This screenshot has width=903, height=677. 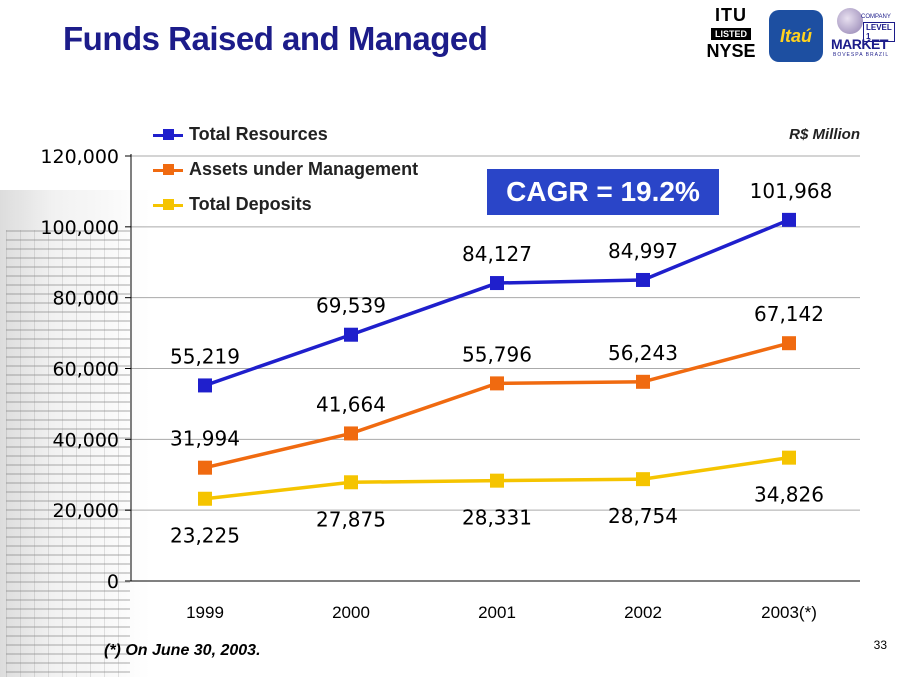 I want to click on x-tick-label: 2001, so click(x=497, y=612).